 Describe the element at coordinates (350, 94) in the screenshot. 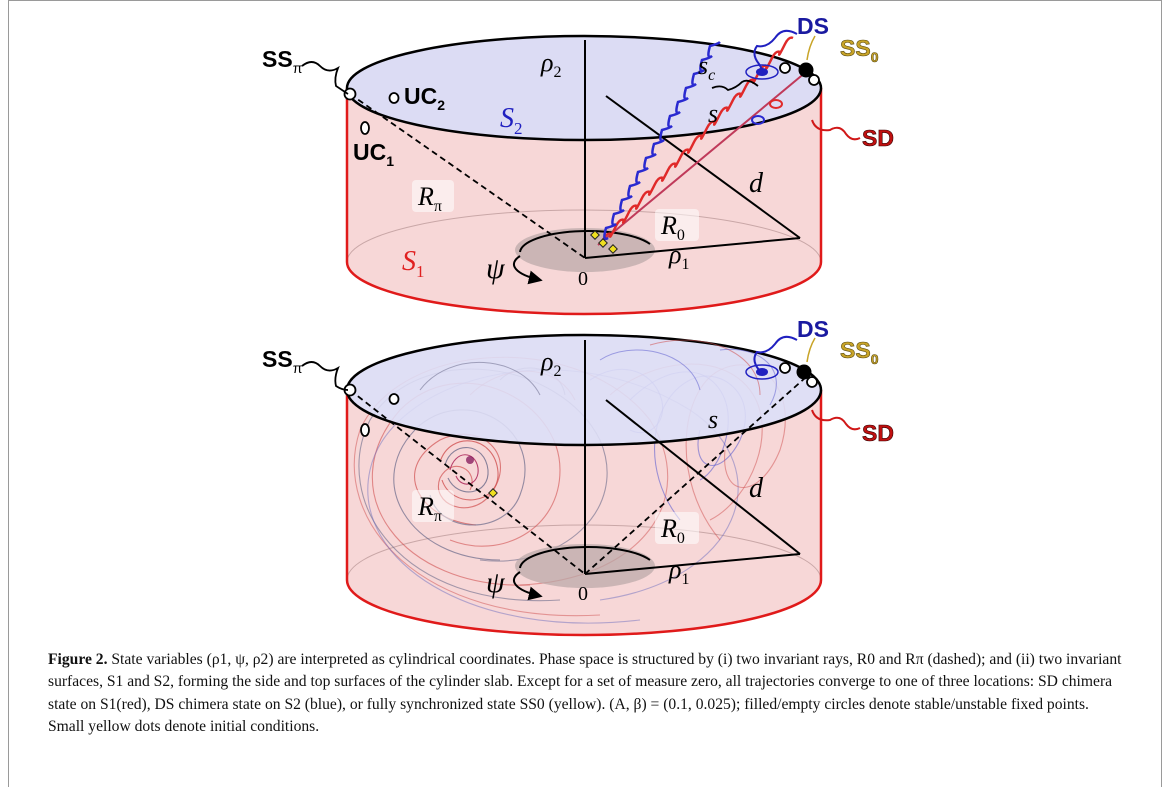

I see `ss-pi-point` at that location.